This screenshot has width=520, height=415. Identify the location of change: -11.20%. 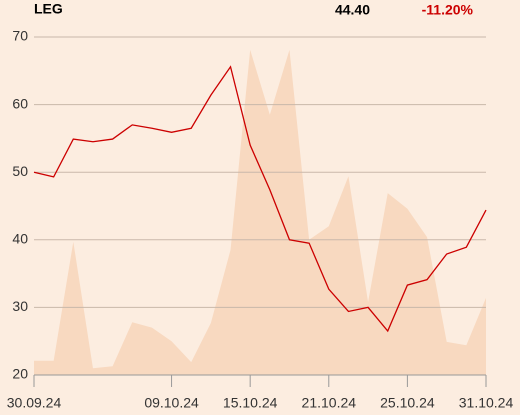
(448, 10).